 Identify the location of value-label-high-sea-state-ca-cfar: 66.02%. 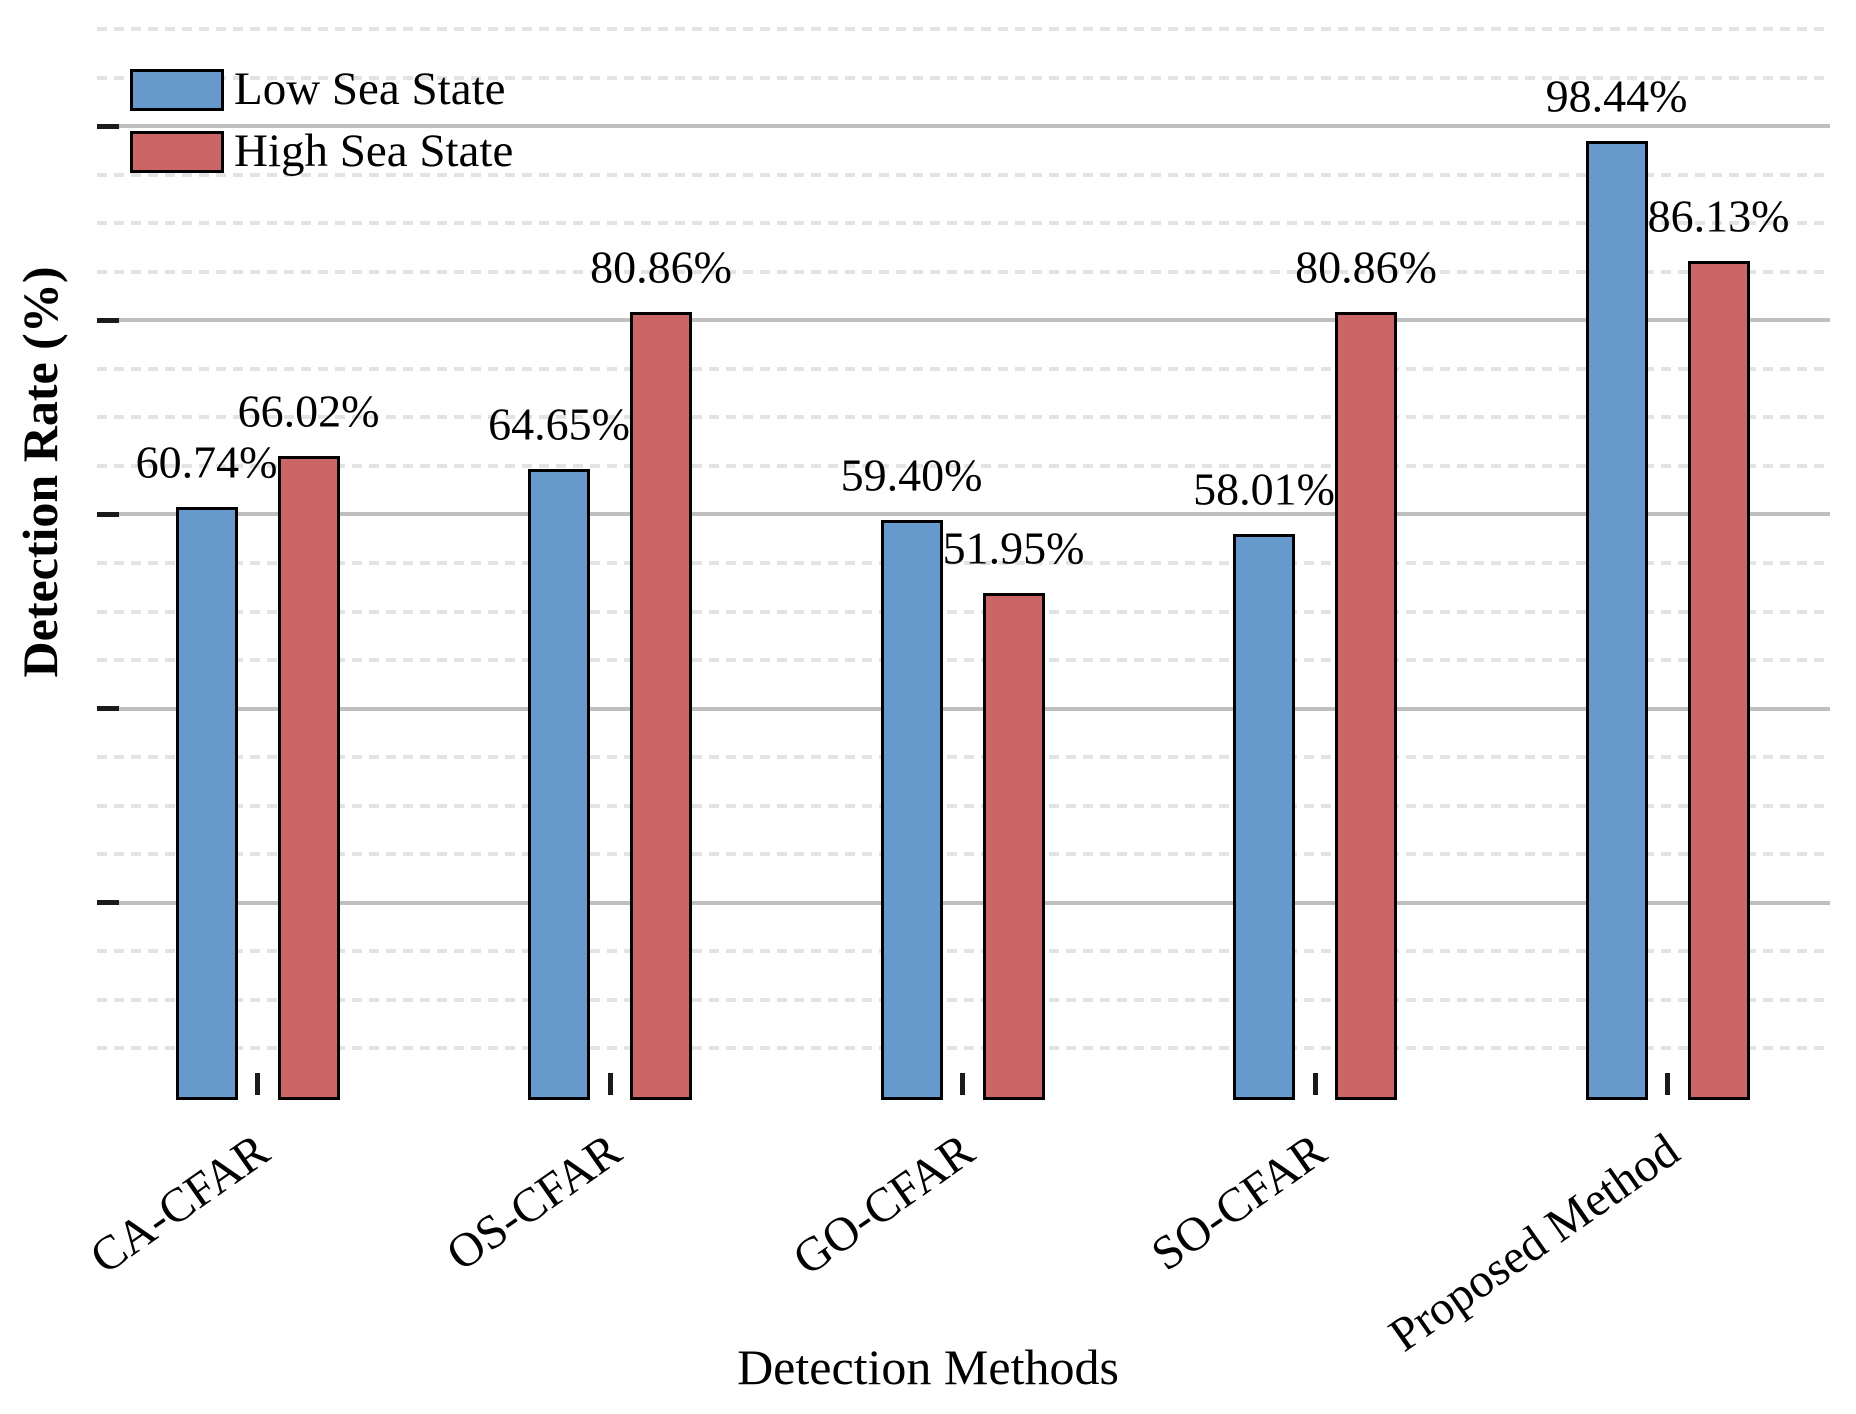
(308, 411).